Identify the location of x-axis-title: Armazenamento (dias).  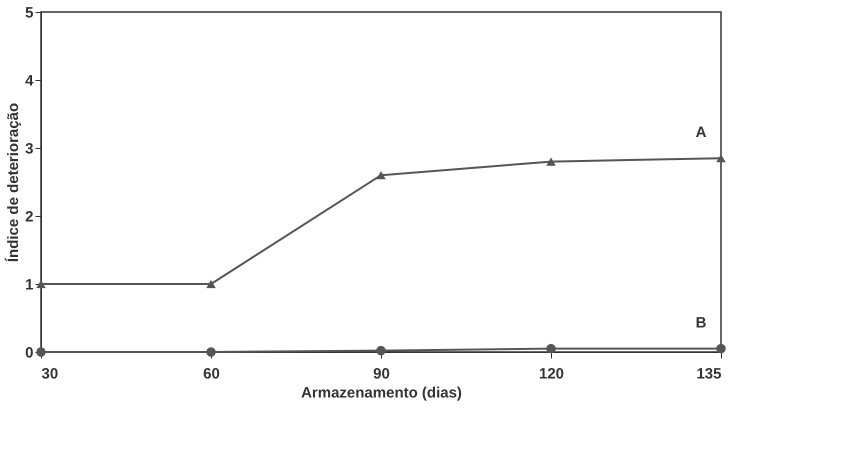
(381, 393).